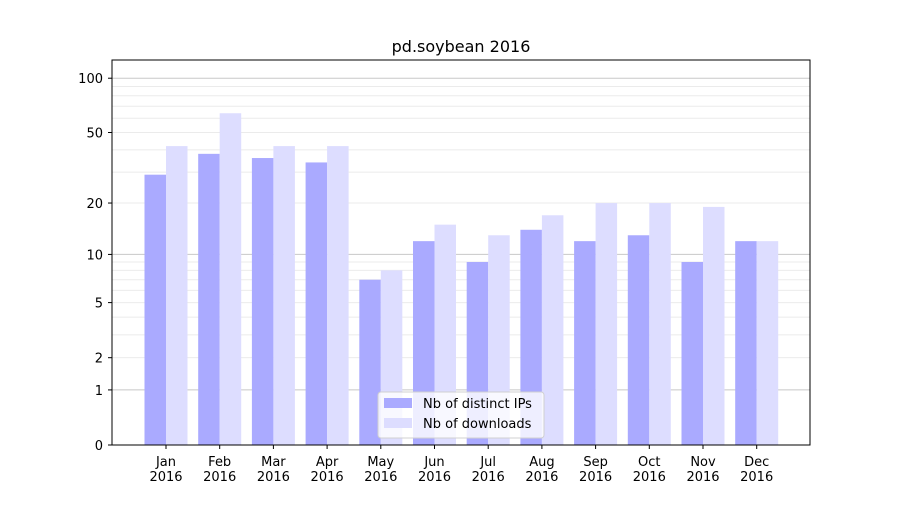 Image resolution: width=900 pixels, height=505 pixels. What do you see at coordinates (541, 470) in the screenshot?
I see `x-tick-label: Aug 2016` at bounding box center [541, 470].